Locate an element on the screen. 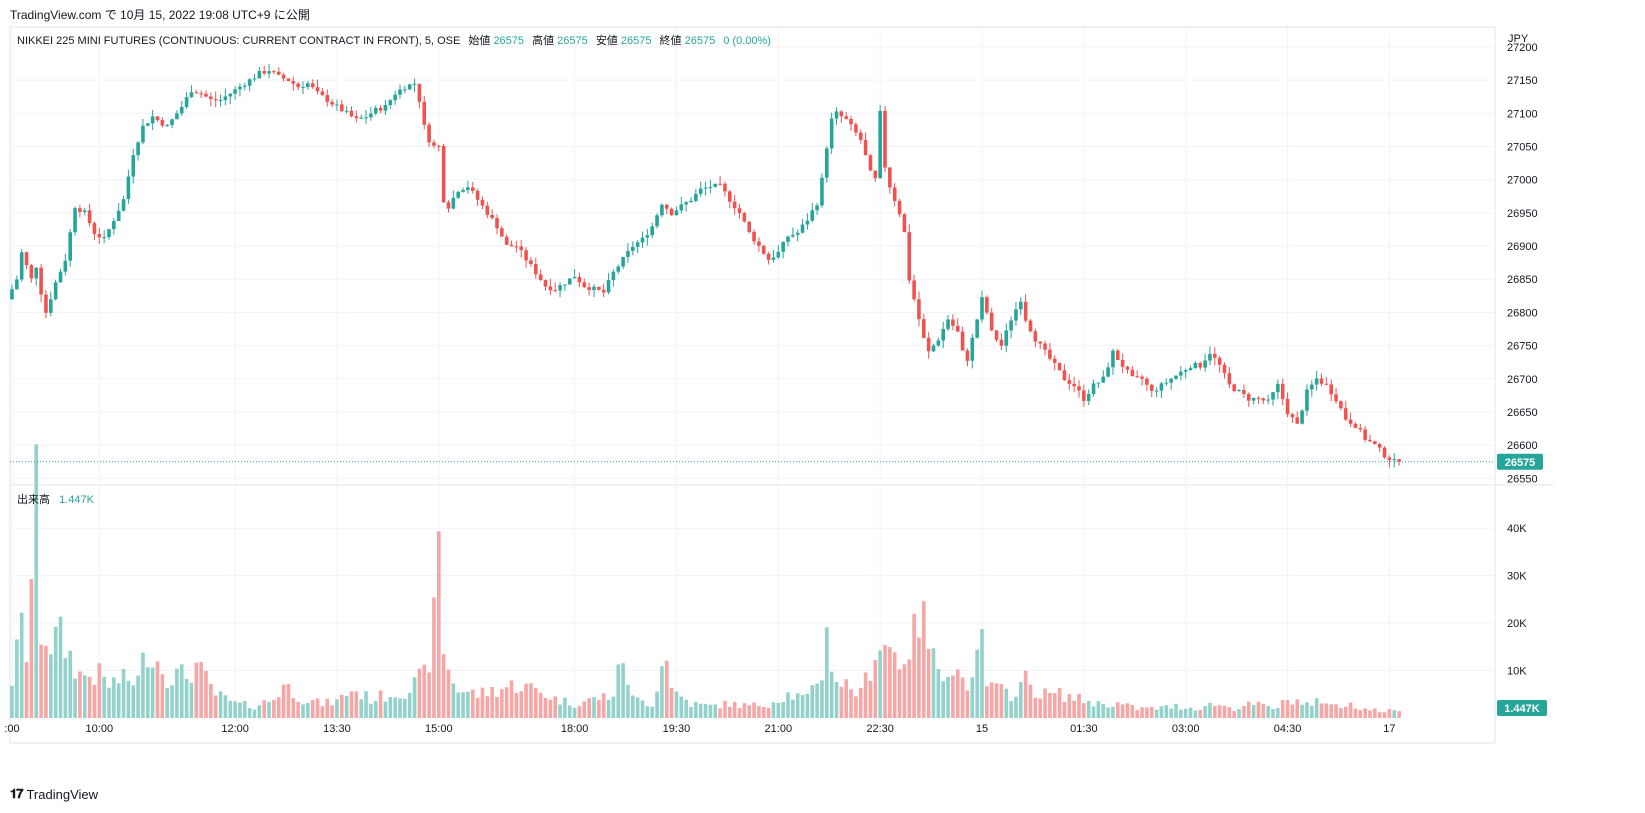  price-tick-label: 26600 is located at coordinates (1522, 446).